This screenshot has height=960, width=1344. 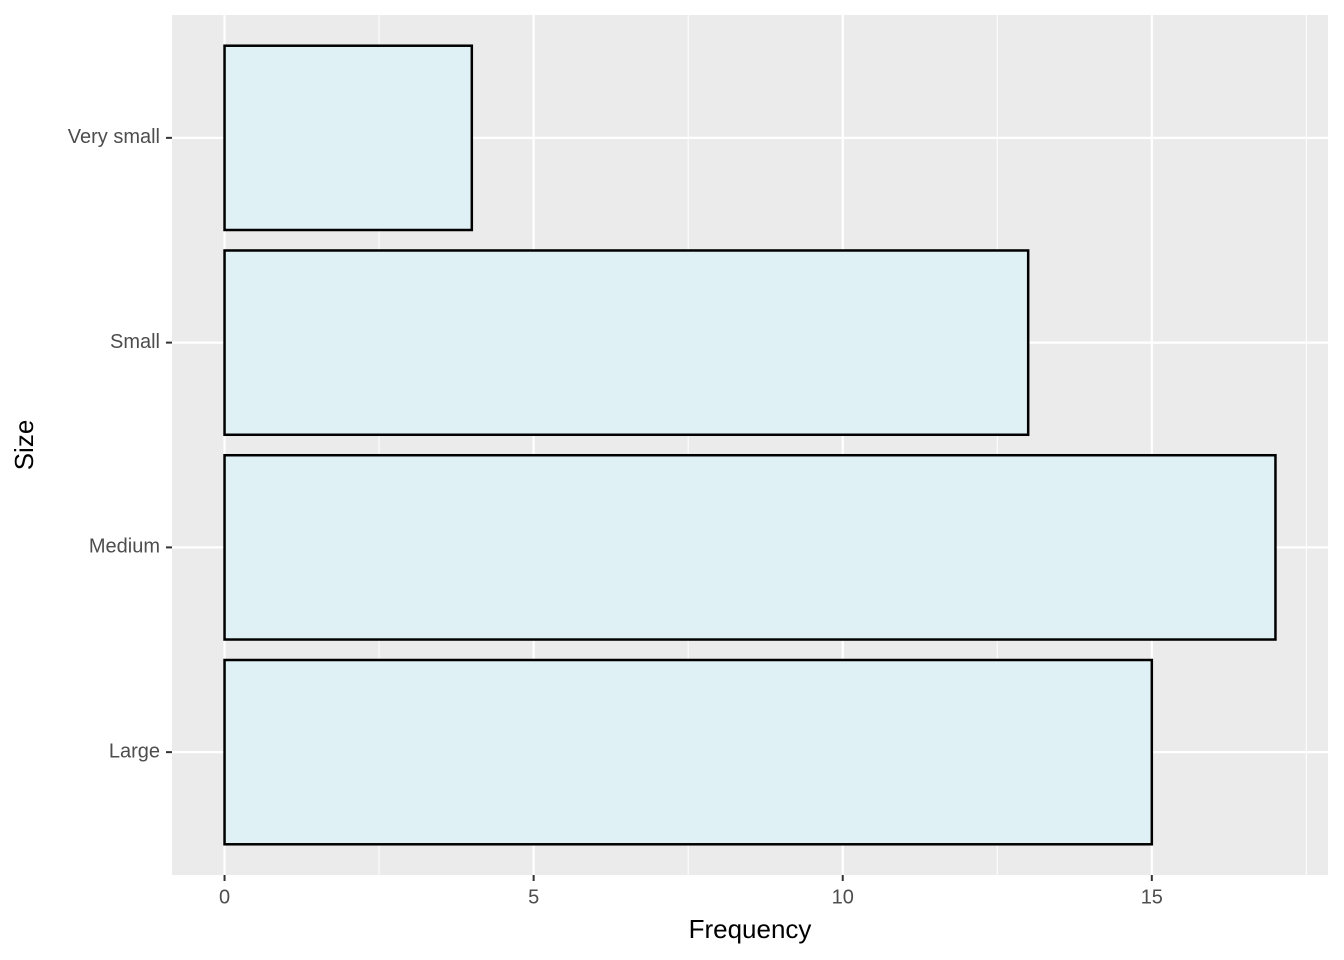 I want to click on y-tick-label: Medium, so click(x=124, y=547).